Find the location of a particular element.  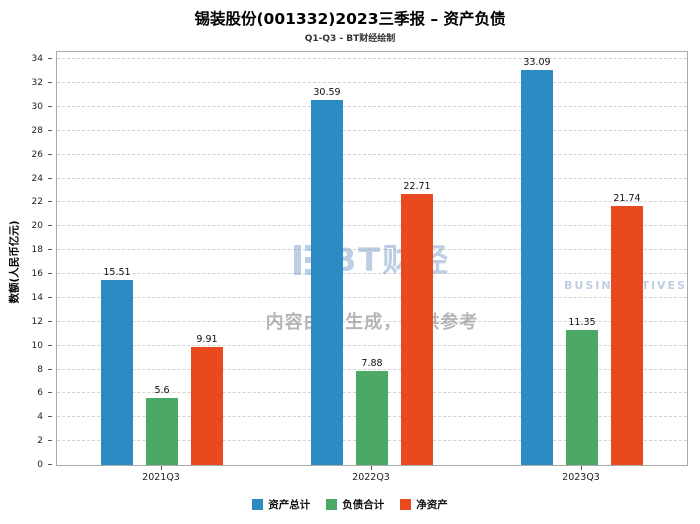

bar-负债合计-2023Q3 is located at coordinates (582, 397).